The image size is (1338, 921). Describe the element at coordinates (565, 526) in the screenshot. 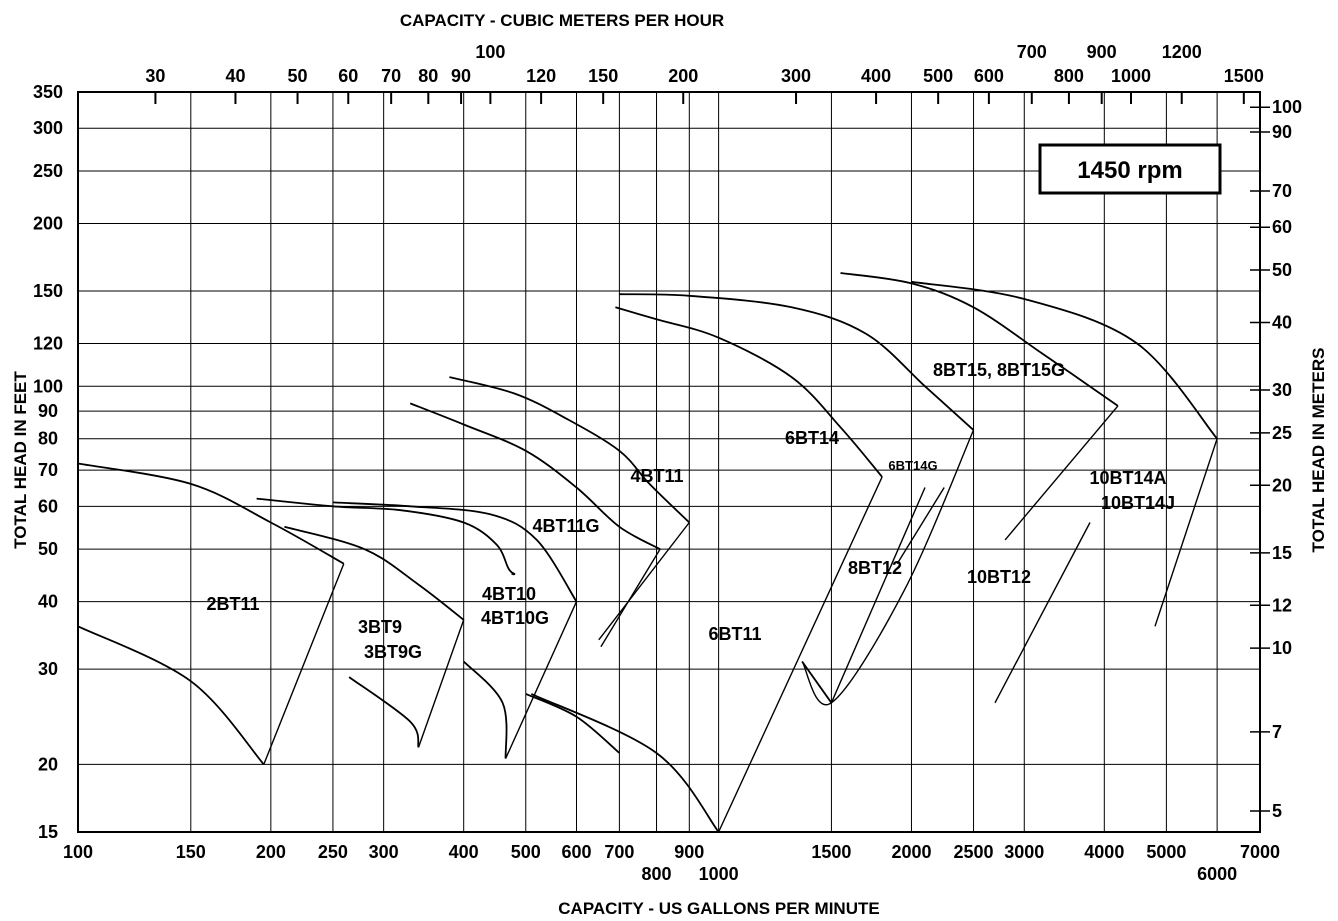

I see `label-4BT11G: 4BT11G` at that location.